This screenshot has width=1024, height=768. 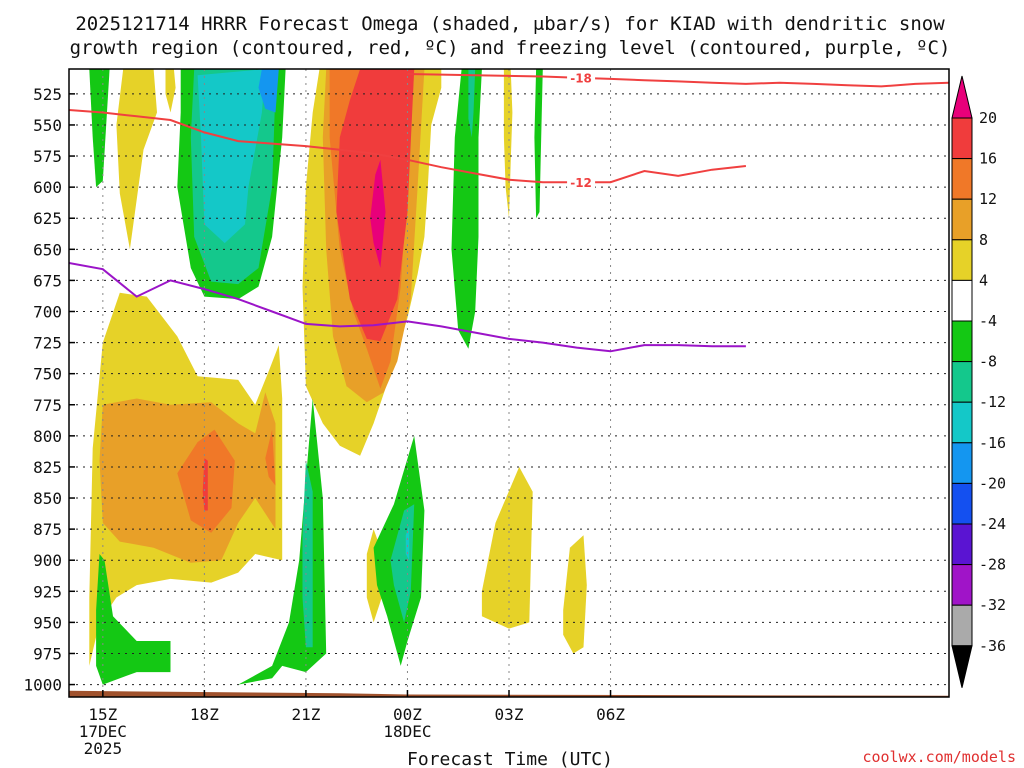 I want to click on y-tick-label-725: 725, so click(x=47, y=343).